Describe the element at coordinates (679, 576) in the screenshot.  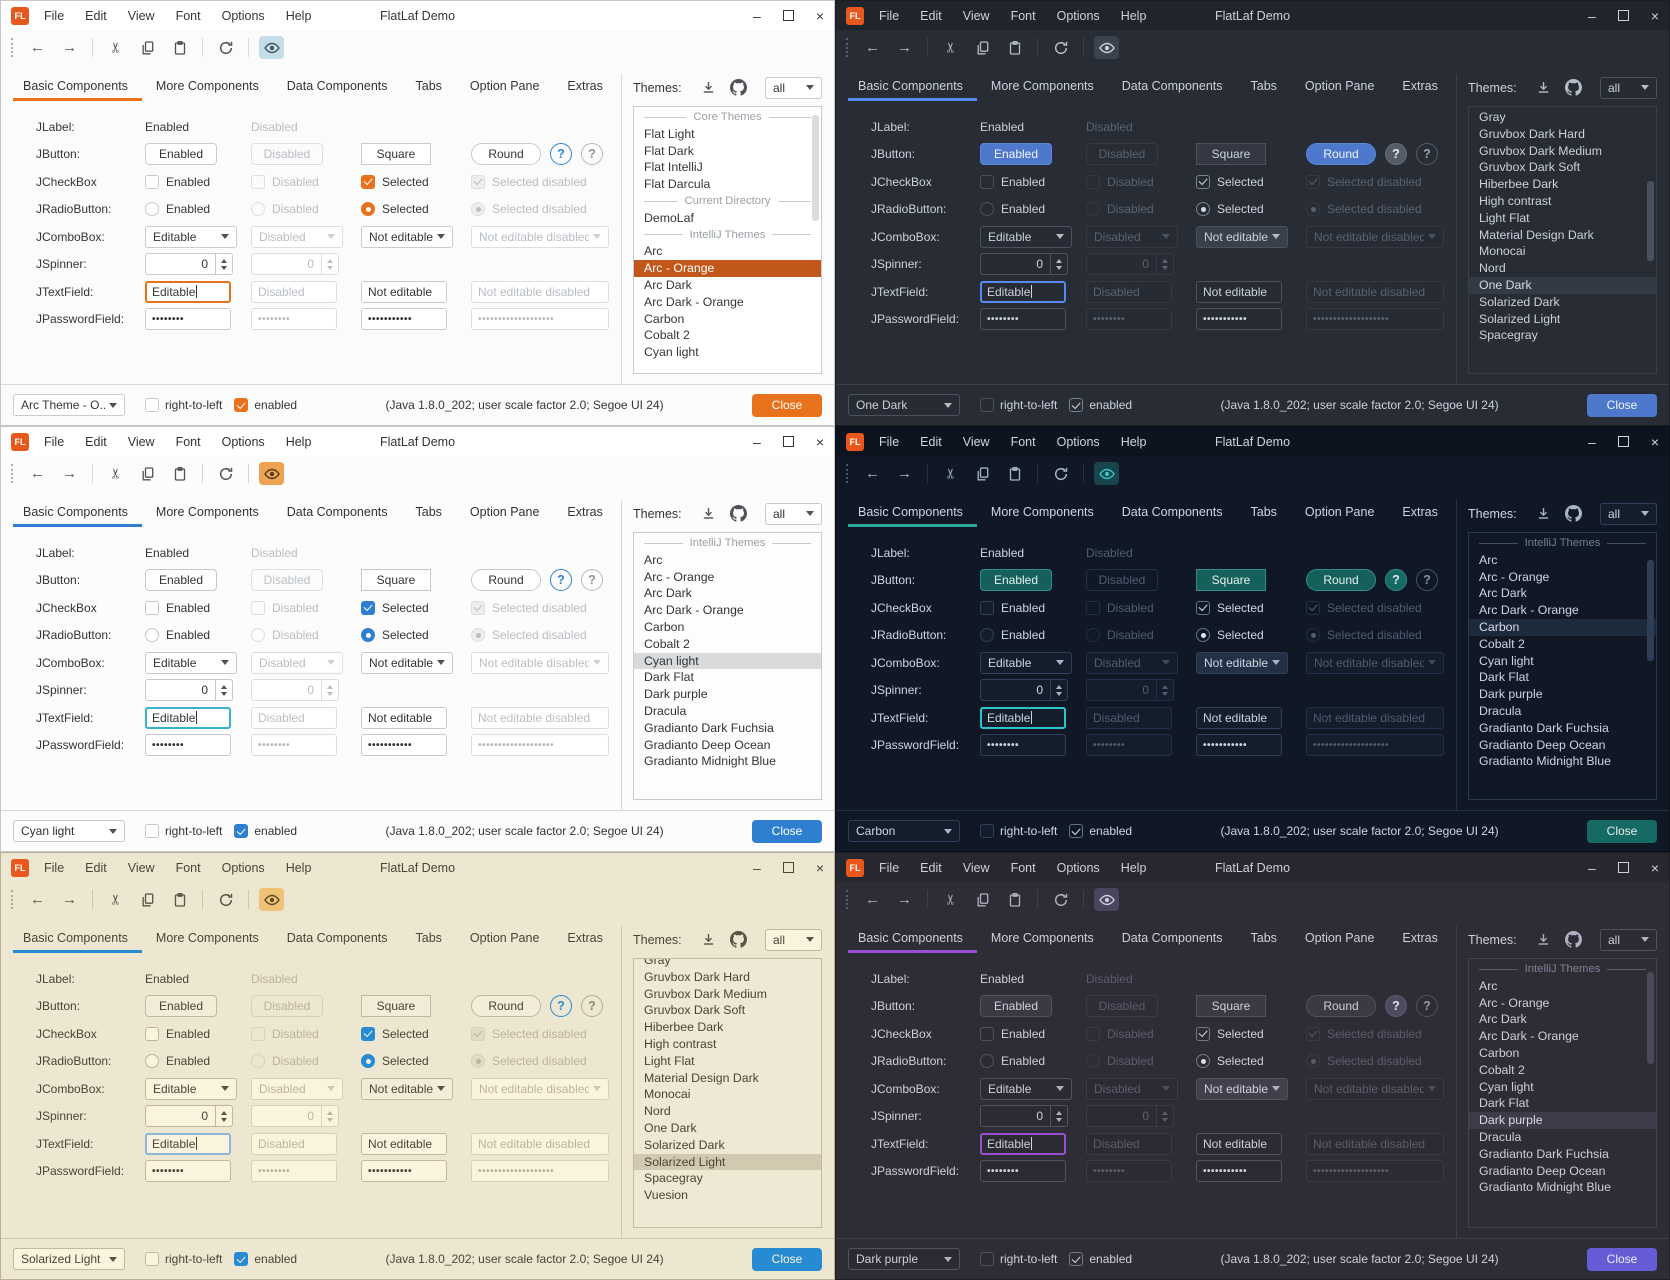
I see `theme-list-item: Arc - Orange` at that location.